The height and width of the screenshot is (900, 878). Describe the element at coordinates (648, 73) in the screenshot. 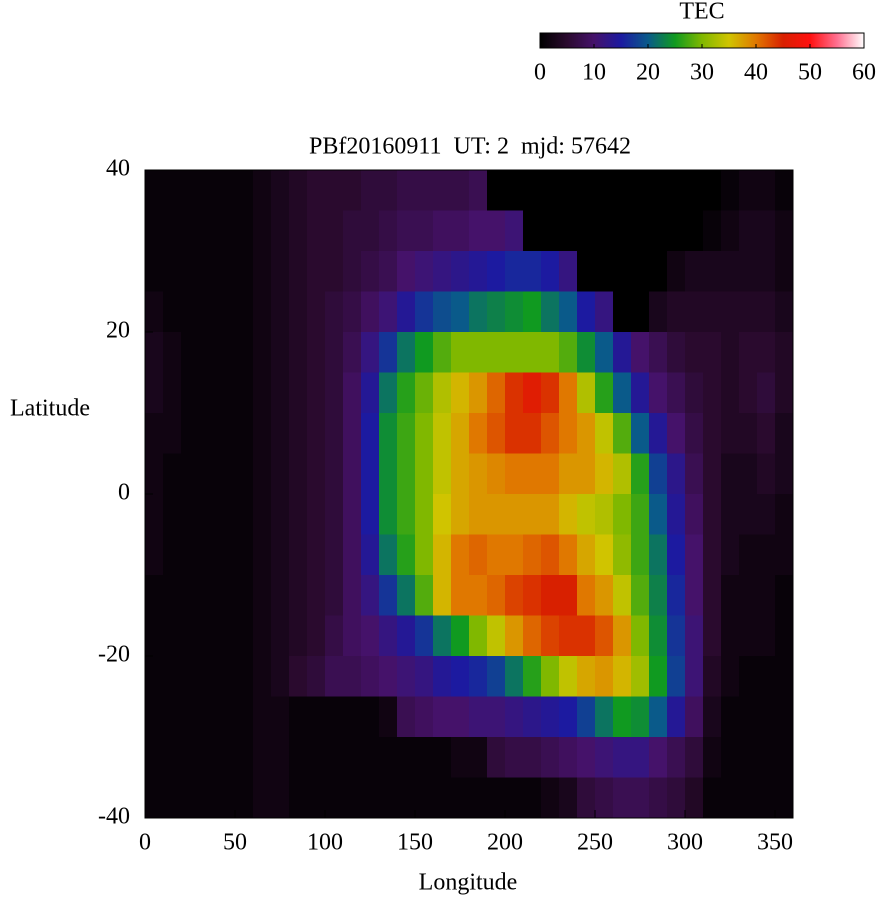

I see `colorbar-tick-label: 20` at that location.